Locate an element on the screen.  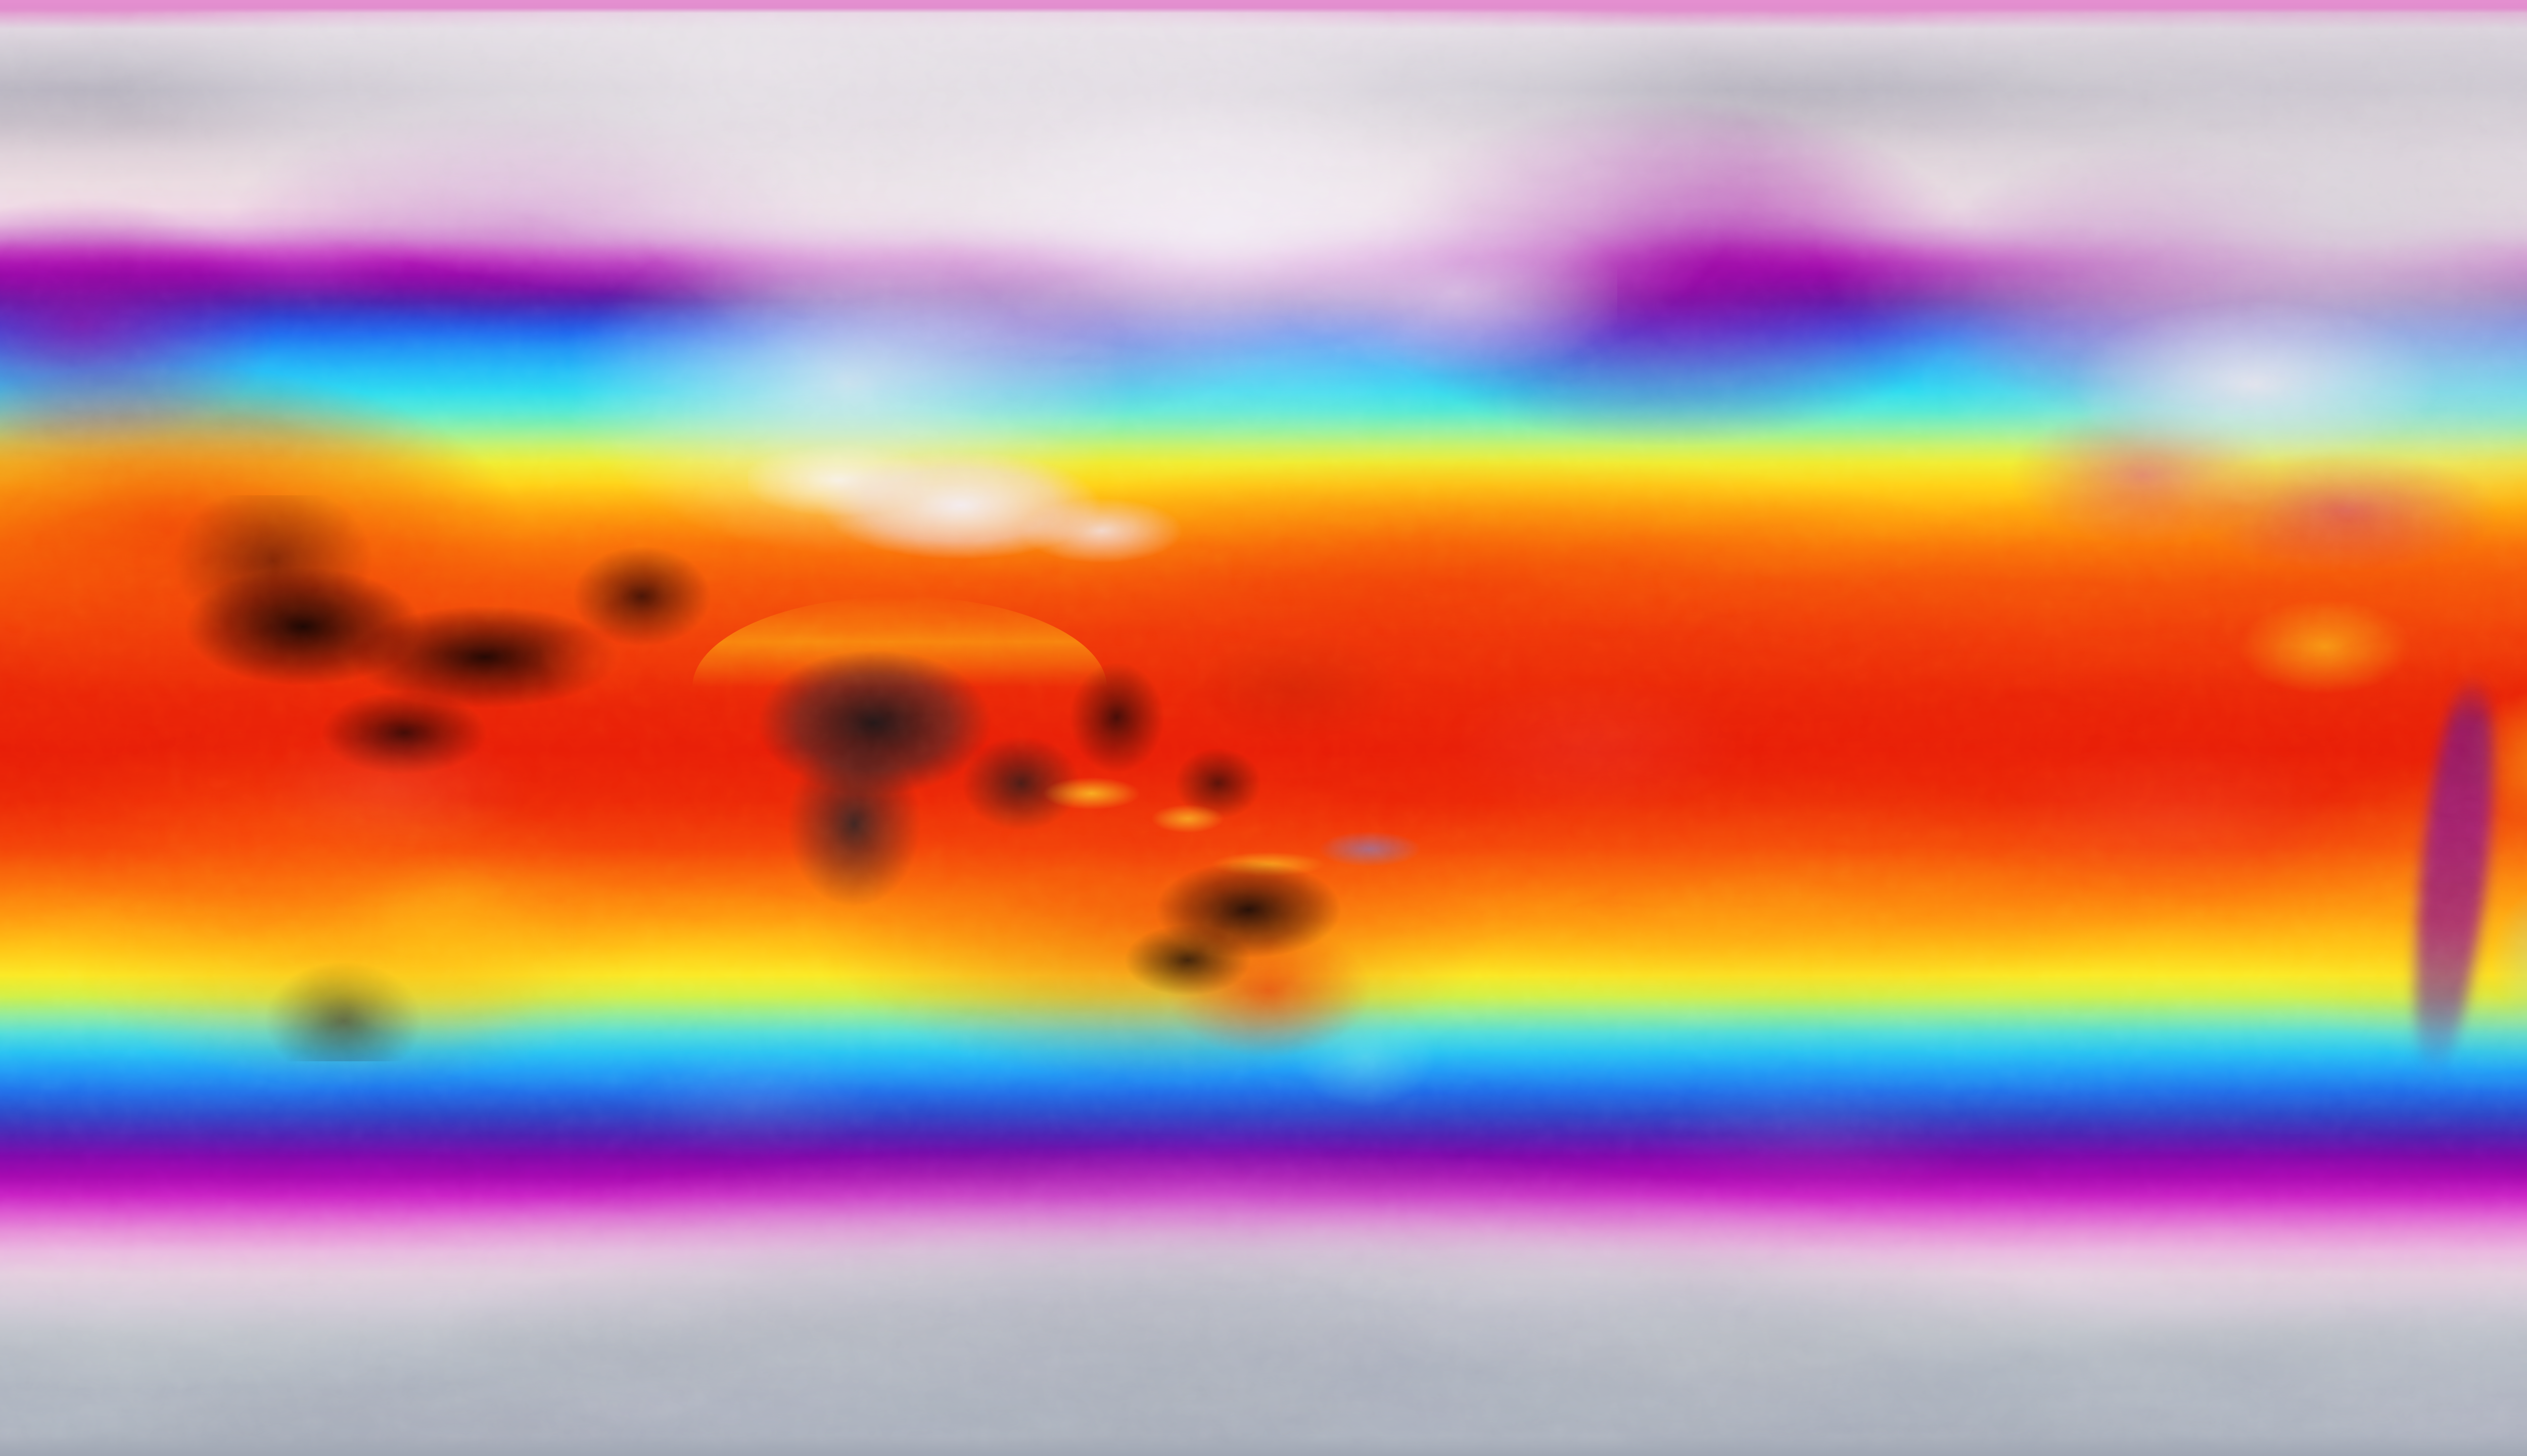
region-amazon-basin is located at coordinates (2461, 844).